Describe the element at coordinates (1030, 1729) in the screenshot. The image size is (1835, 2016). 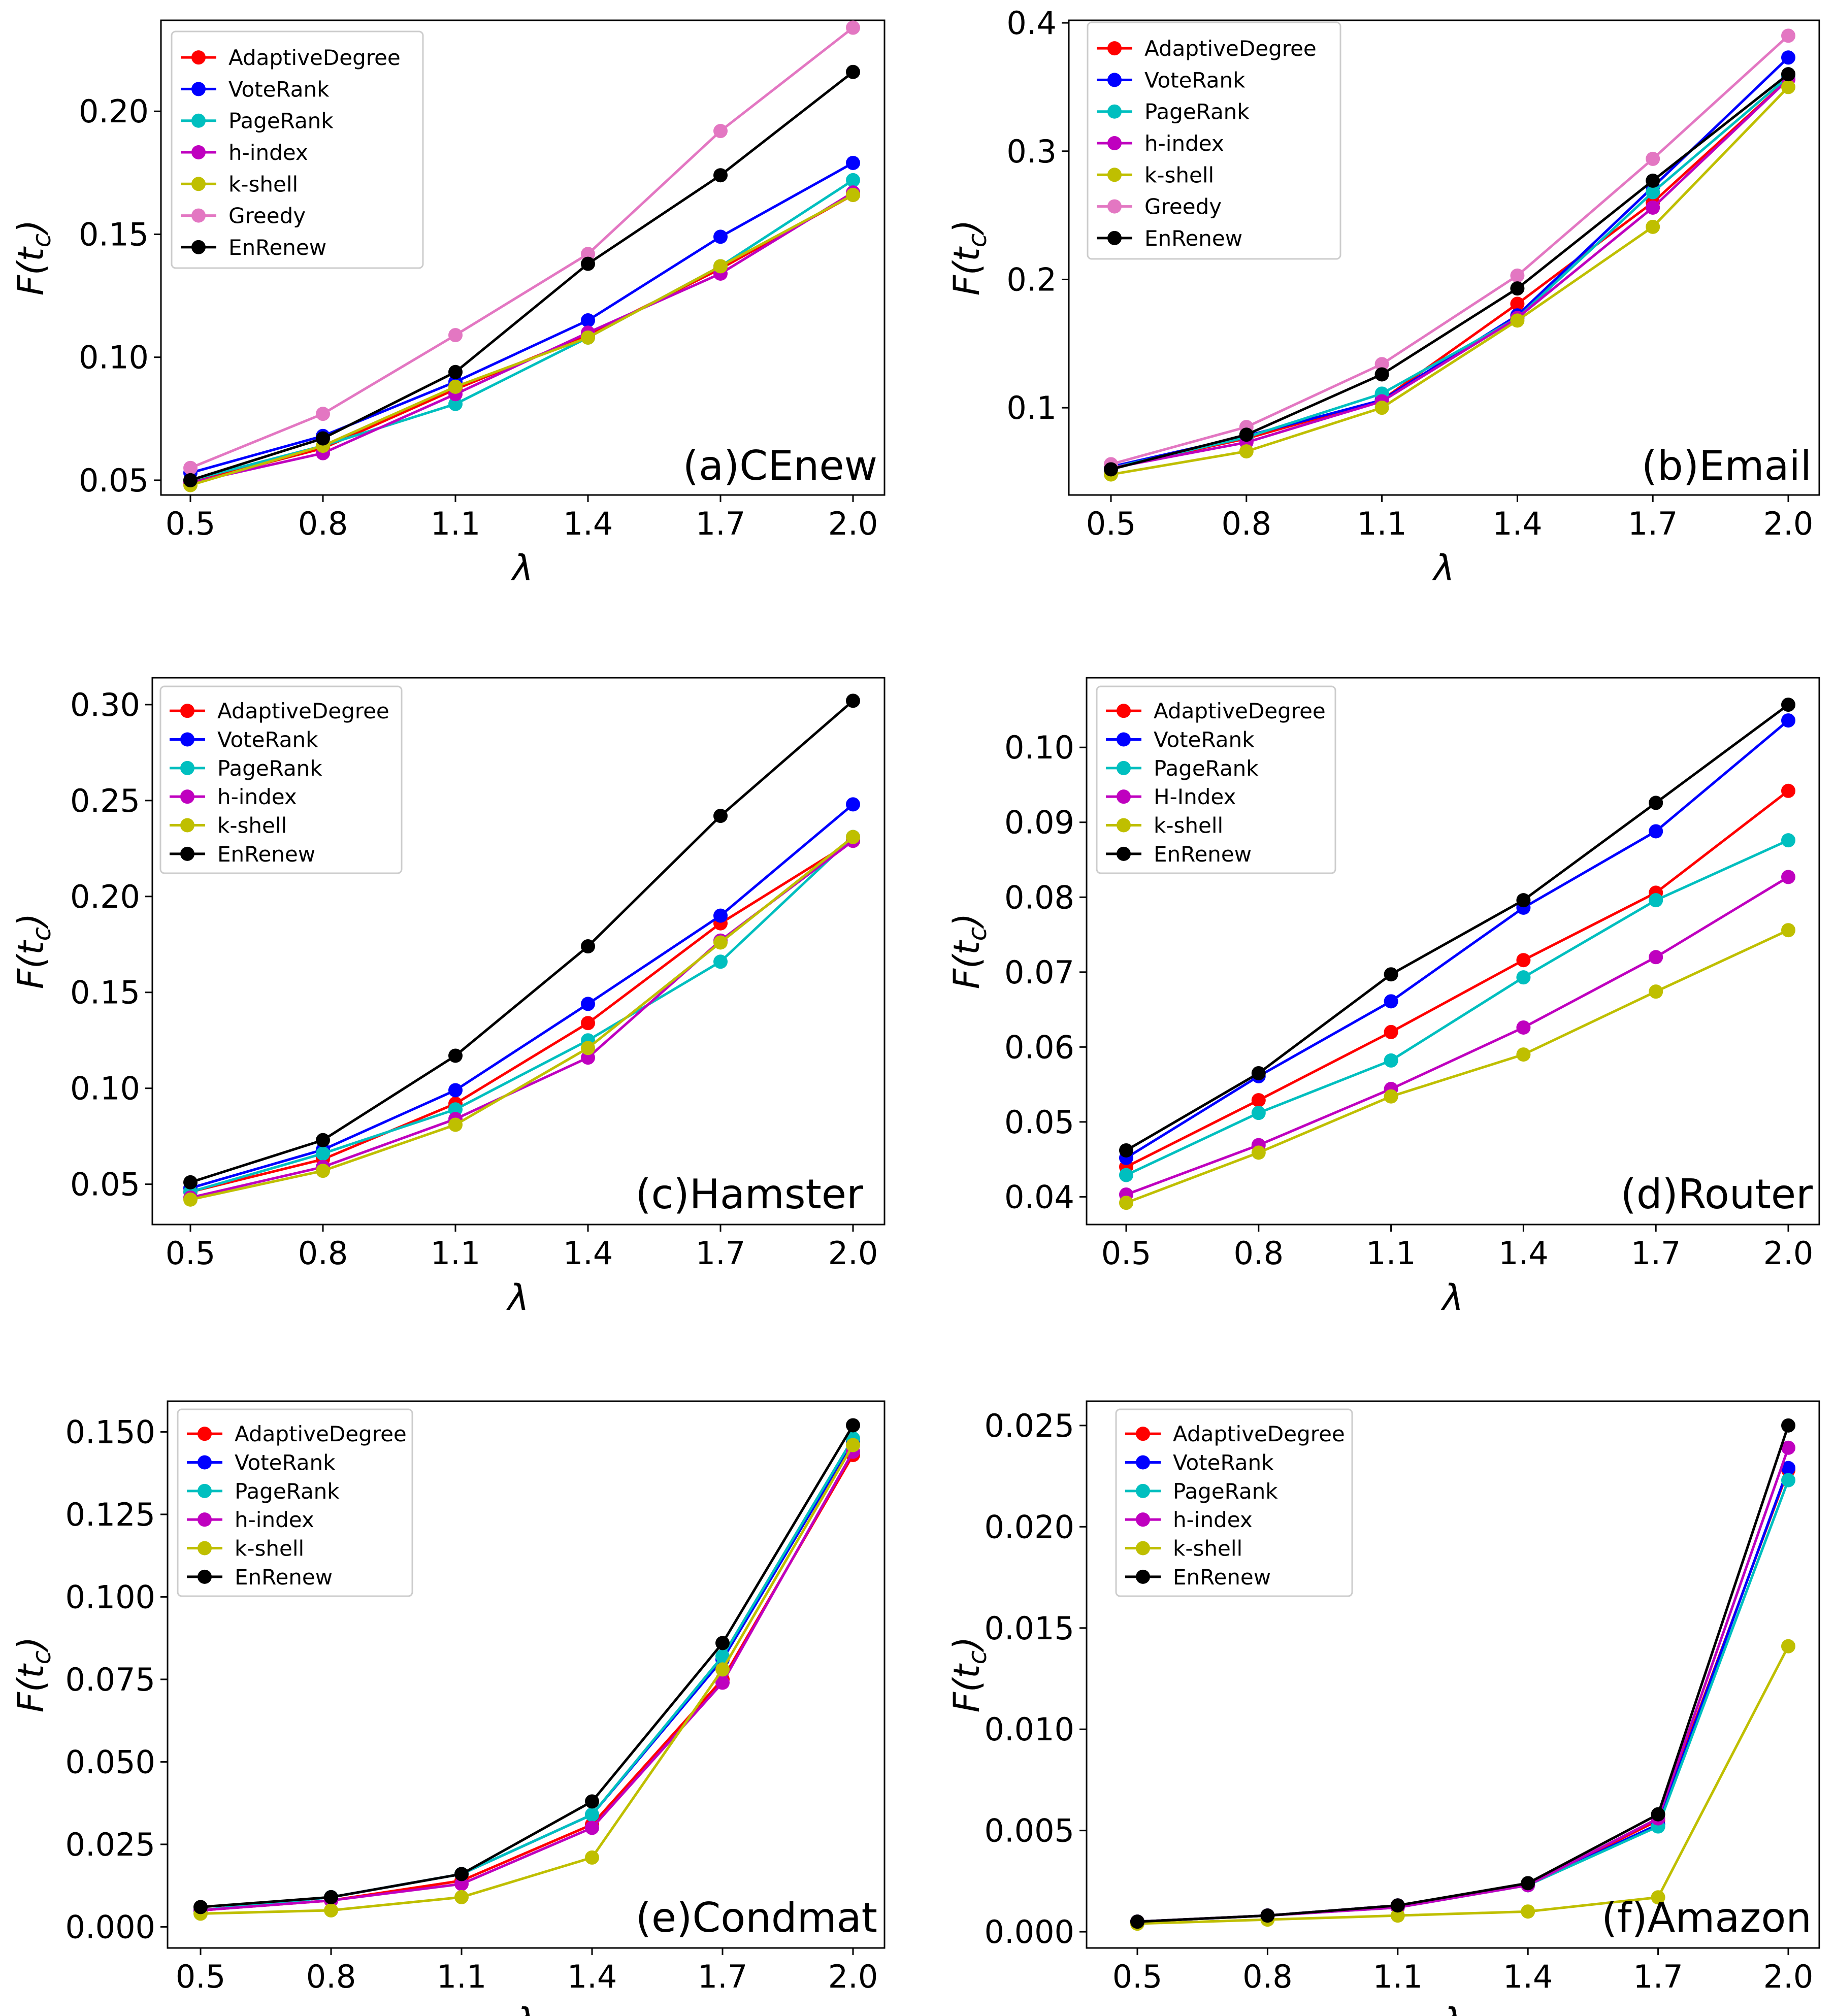
I see `y-tick-label: 0.010` at that location.